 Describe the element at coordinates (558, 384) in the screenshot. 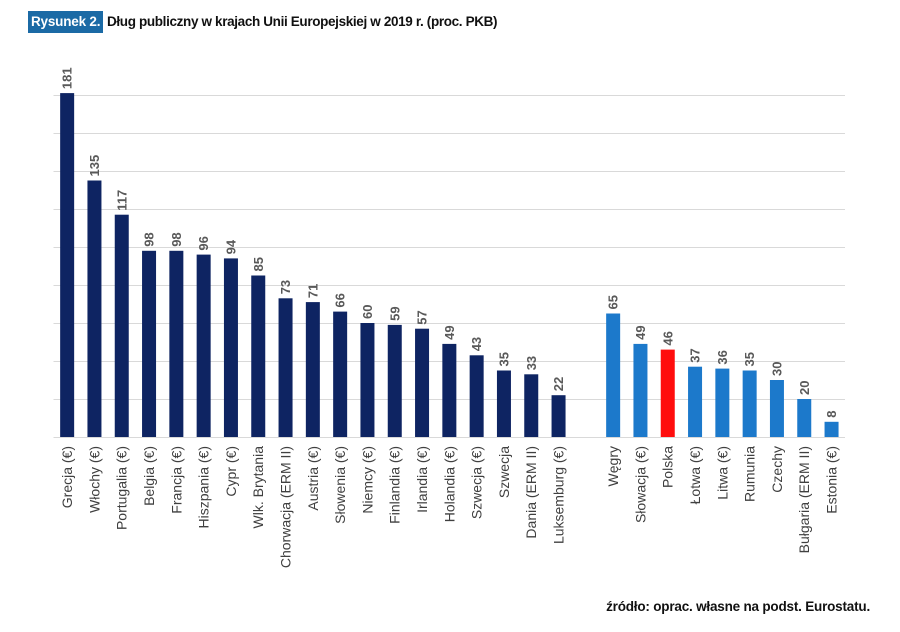

I see `value-label: 22` at that location.